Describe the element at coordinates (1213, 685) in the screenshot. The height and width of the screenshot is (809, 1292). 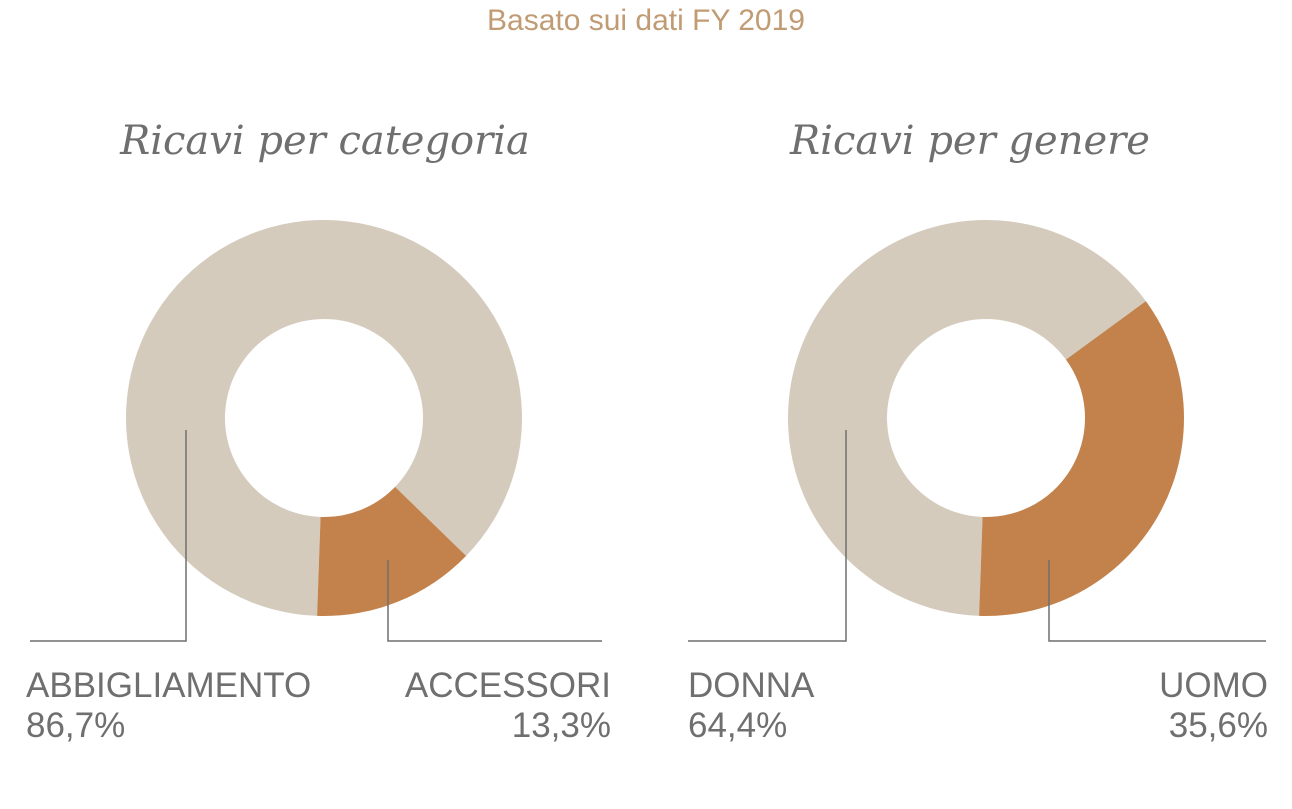
I see `category-name: UOMO` at that location.